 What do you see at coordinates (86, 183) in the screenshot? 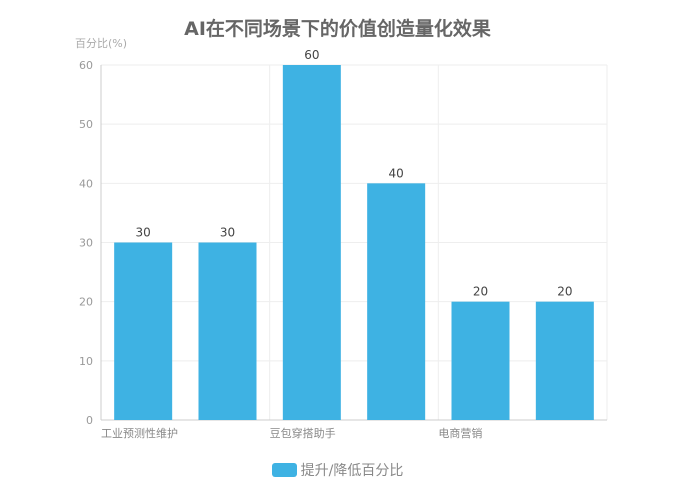
I see `y-tick-label: 40` at bounding box center [86, 183].